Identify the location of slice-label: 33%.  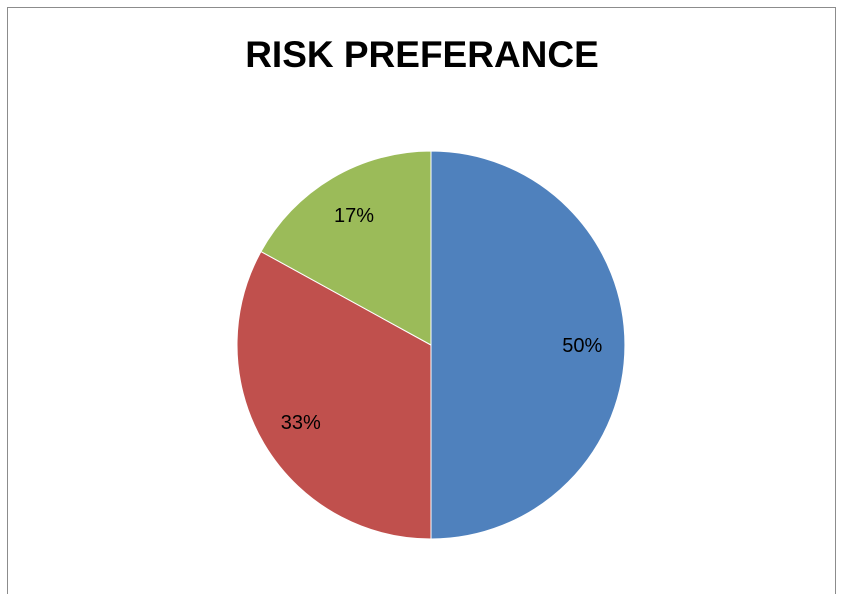
(301, 423).